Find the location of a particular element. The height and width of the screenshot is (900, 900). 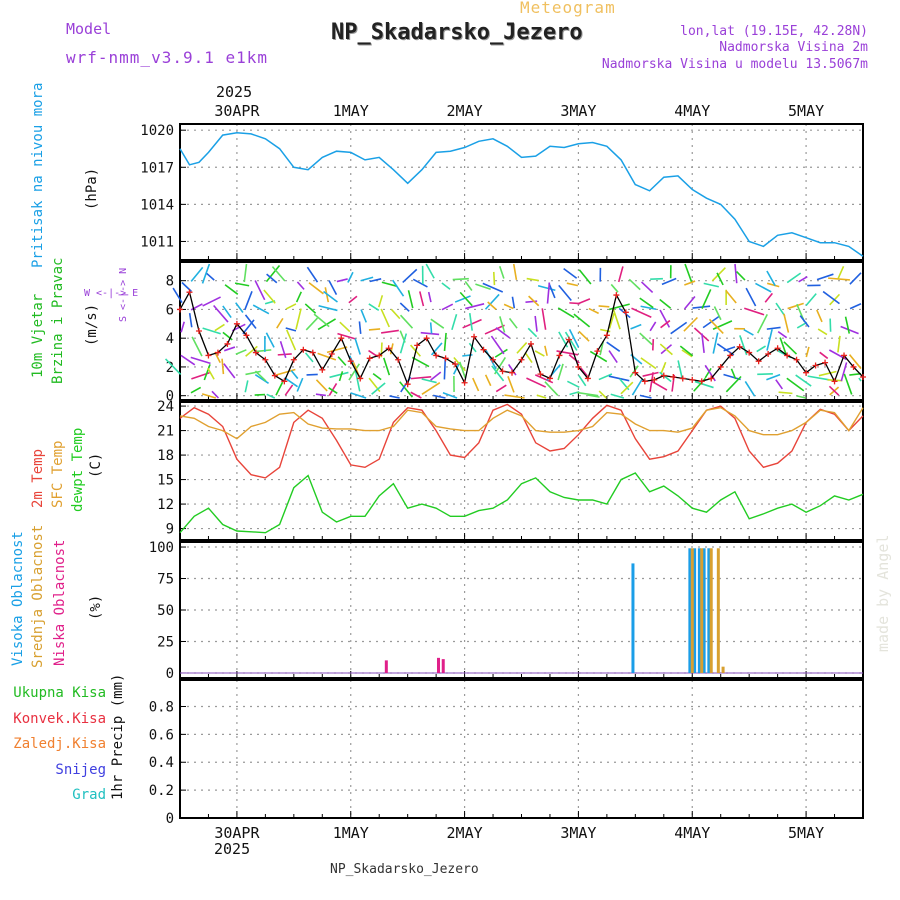

bottom-date-label: 3MAY is located at coordinates (578, 833).